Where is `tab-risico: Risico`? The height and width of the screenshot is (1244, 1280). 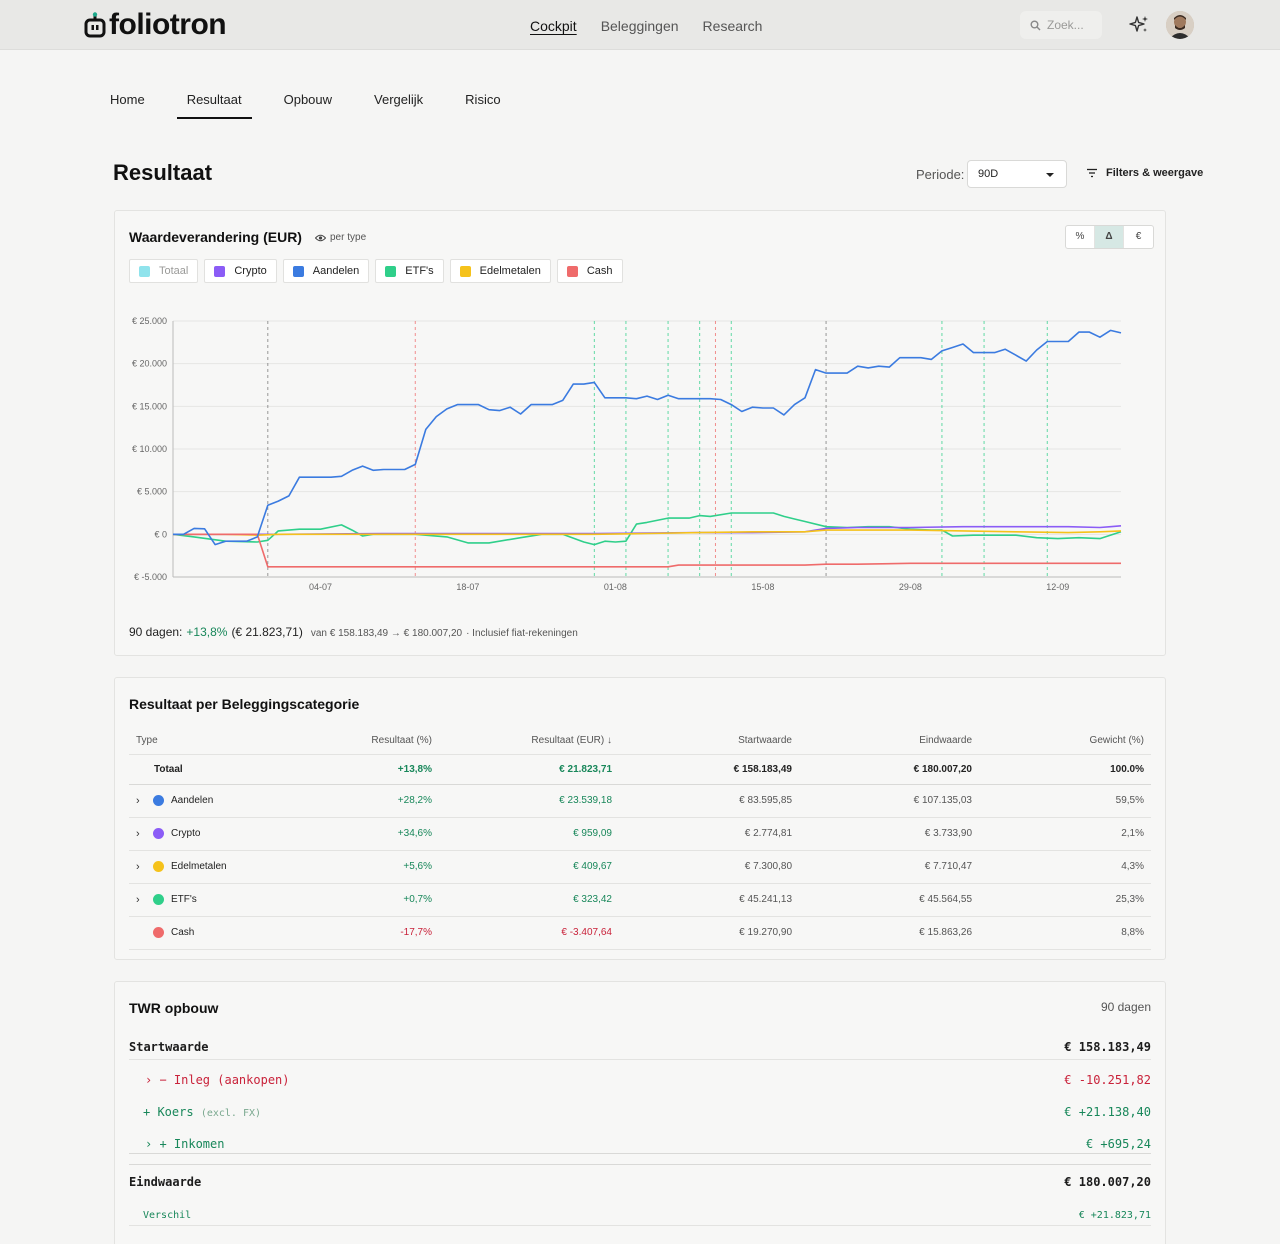 tab-risico: Risico is located at coordinates (483, 99).